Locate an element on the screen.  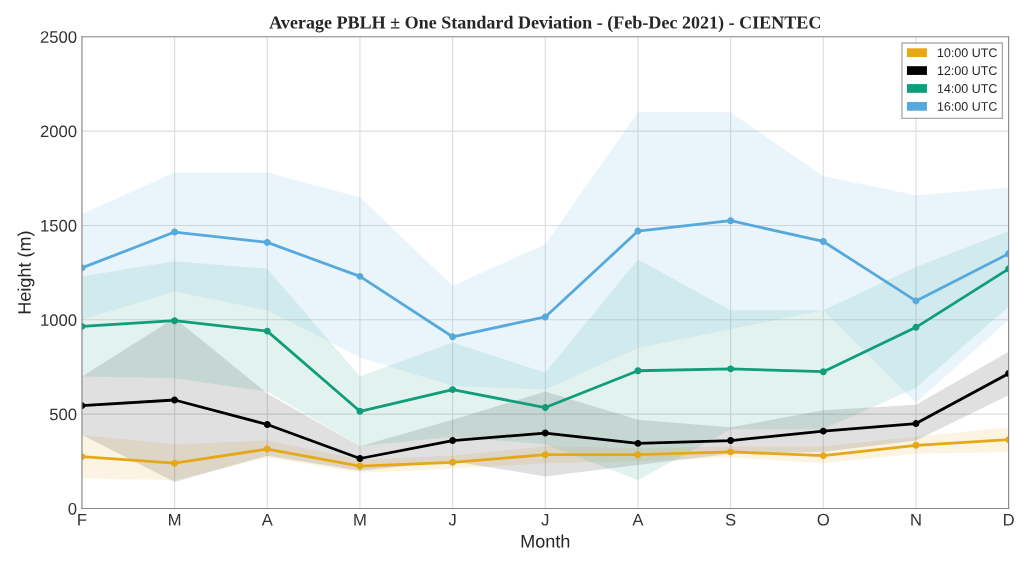
legend-label: 10:00 UTC is located at coordinates (967, 53).